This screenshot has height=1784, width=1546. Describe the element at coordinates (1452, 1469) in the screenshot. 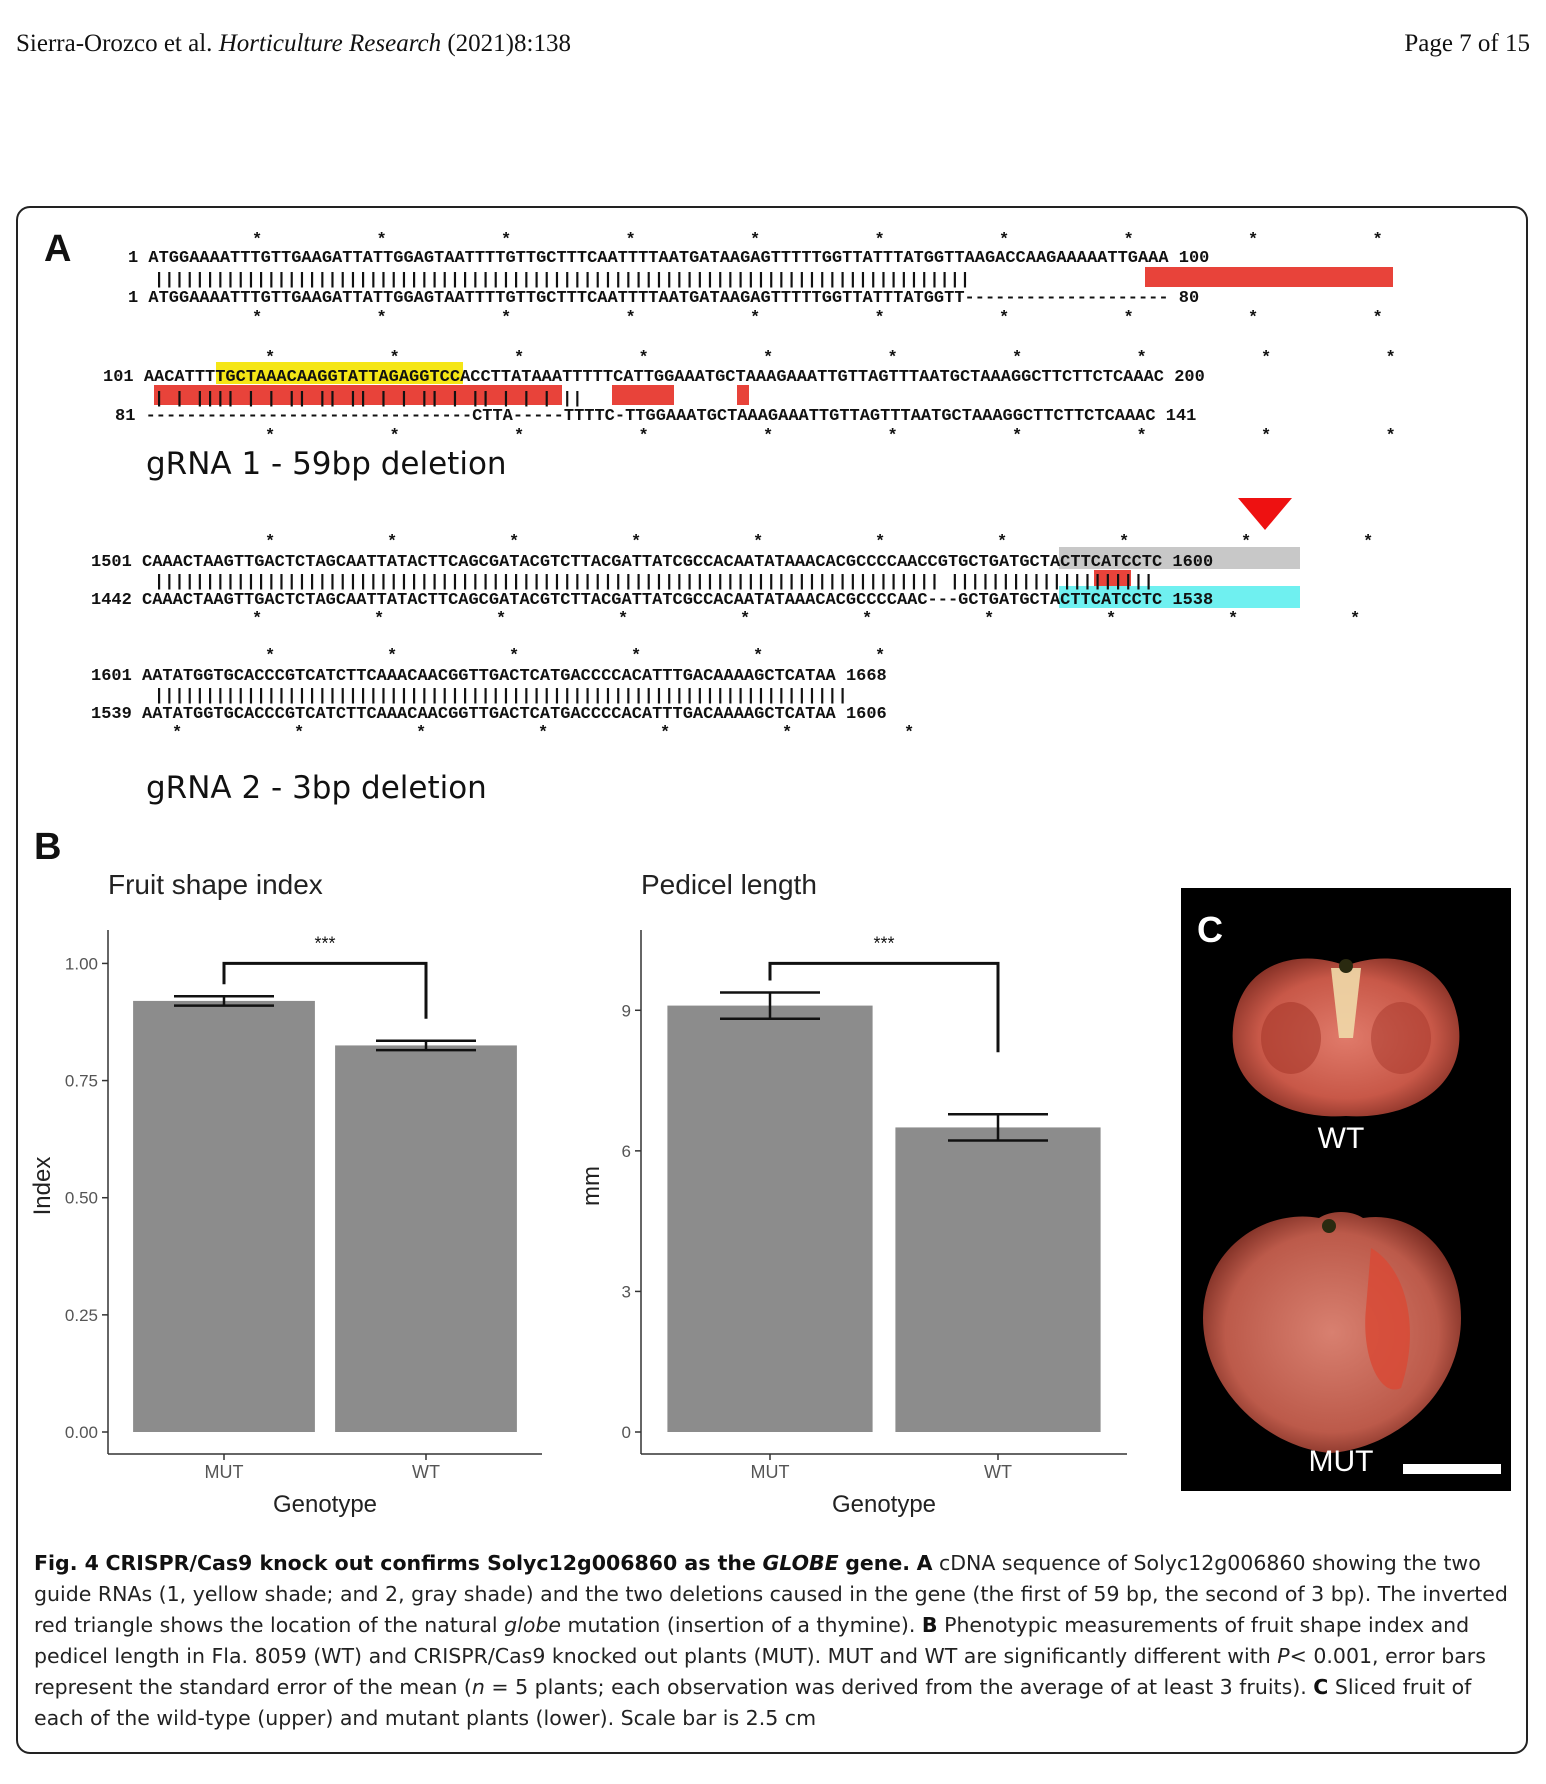

I see `scale-bar` at that location.